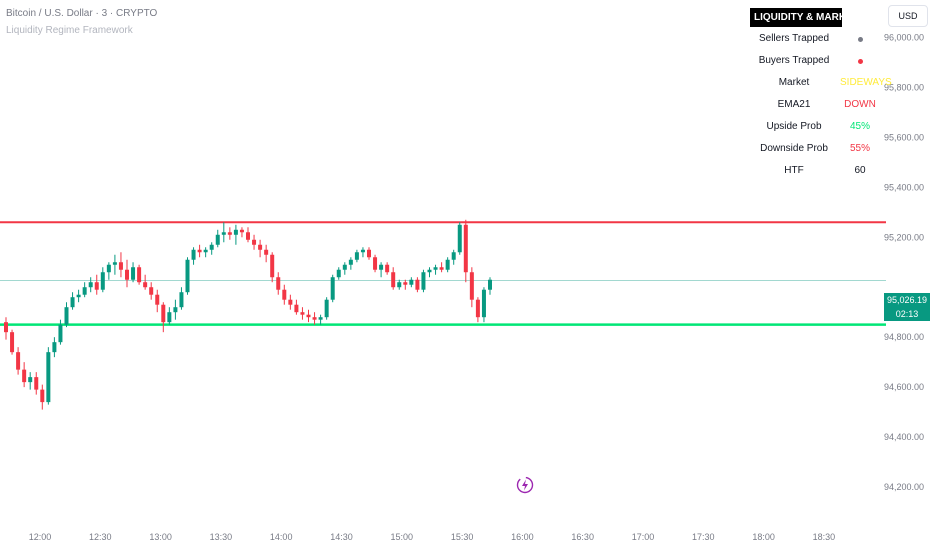 Image resolution: width=932 pixels, height=550 pixels. What do you see at coordinates (907, 300) in the screenshot?
I see `last-price-value: 95,026.19` at bounding box center [907, 300].